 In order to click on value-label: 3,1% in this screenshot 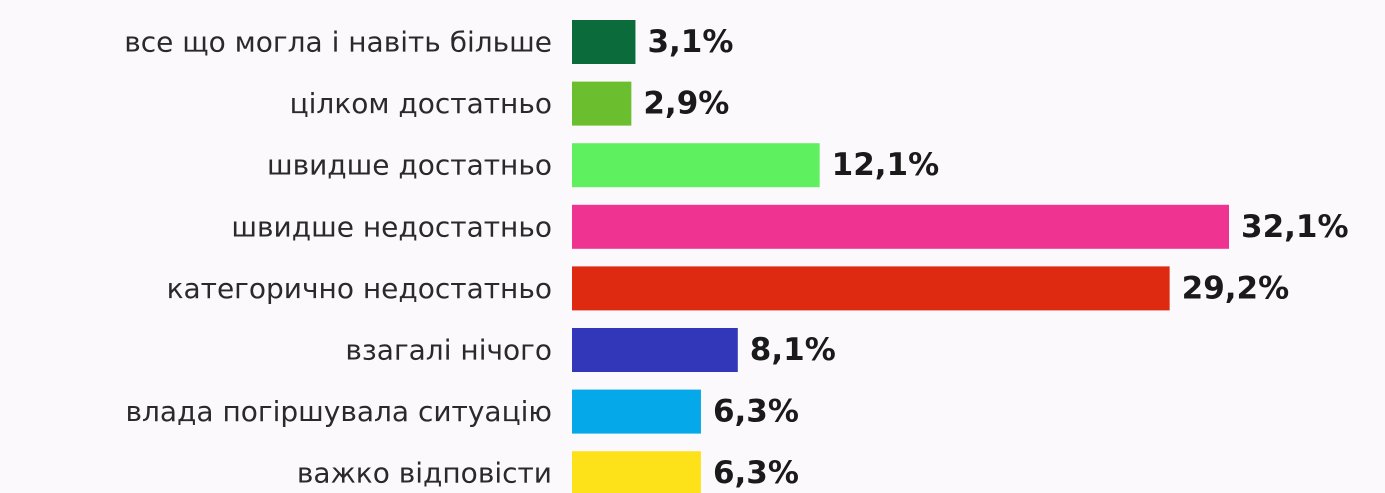, I will do `click(690, 42)`.